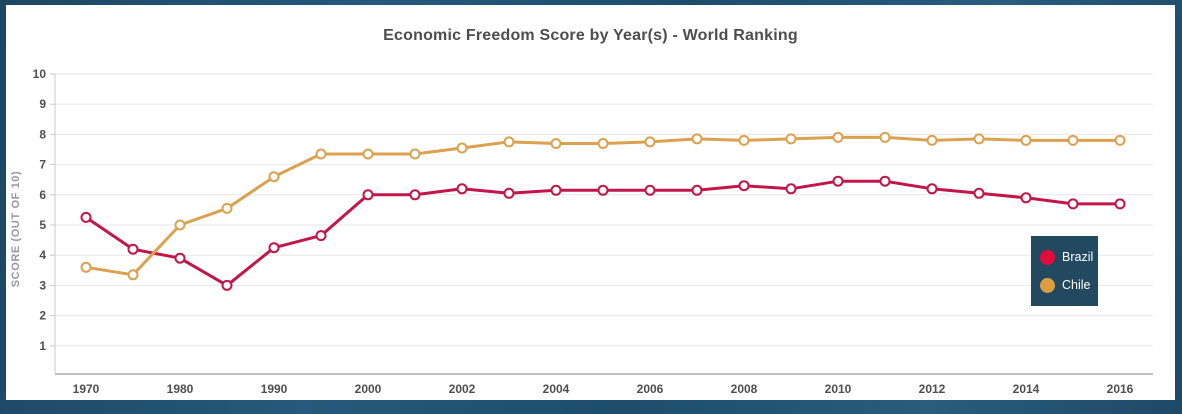  I want to click on data-point-brazil-2008, so click(744, 186).